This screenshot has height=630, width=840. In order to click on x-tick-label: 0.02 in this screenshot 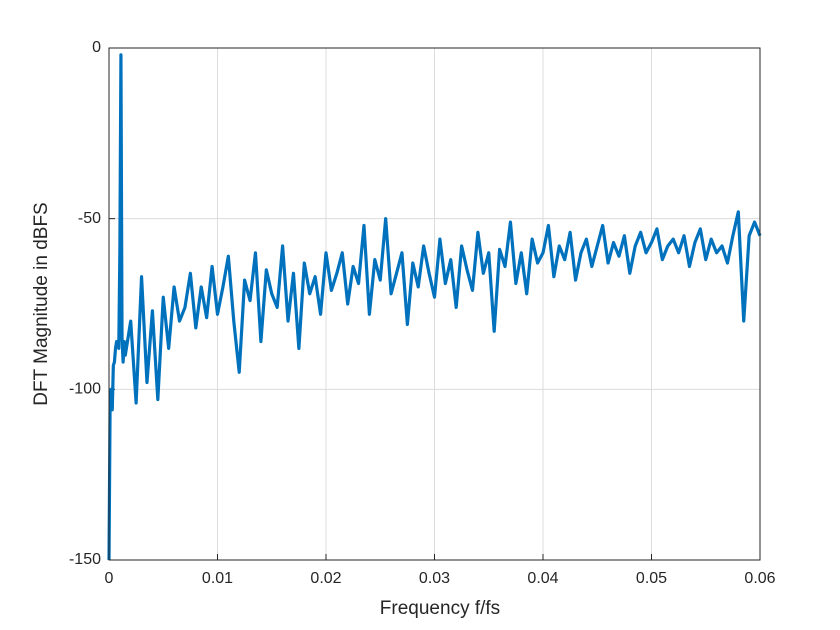, I will do `click(325, 578)`.